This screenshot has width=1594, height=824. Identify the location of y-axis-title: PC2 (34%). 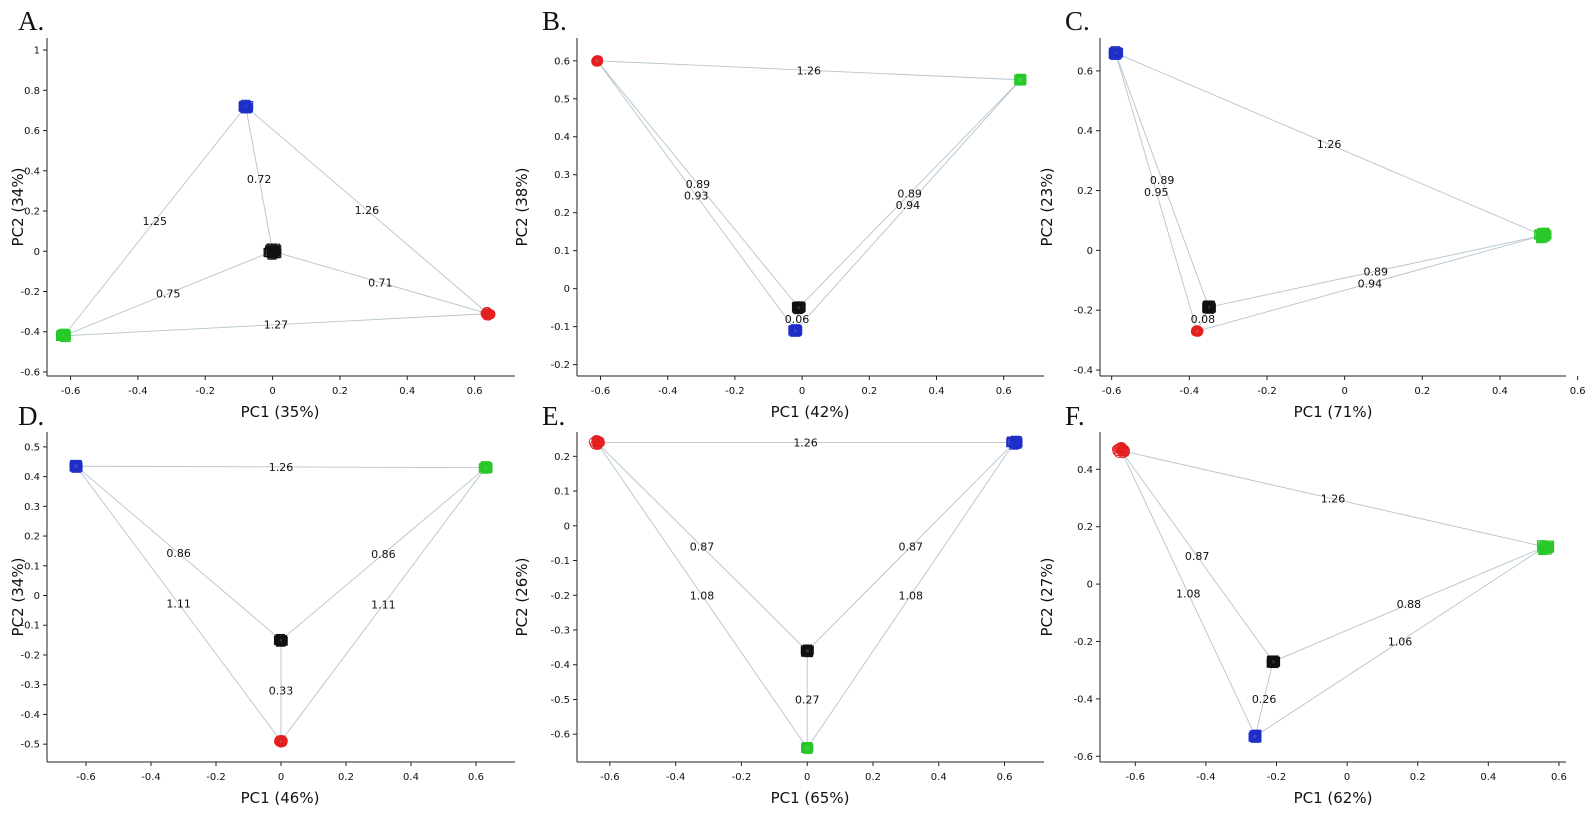
(18, 597).